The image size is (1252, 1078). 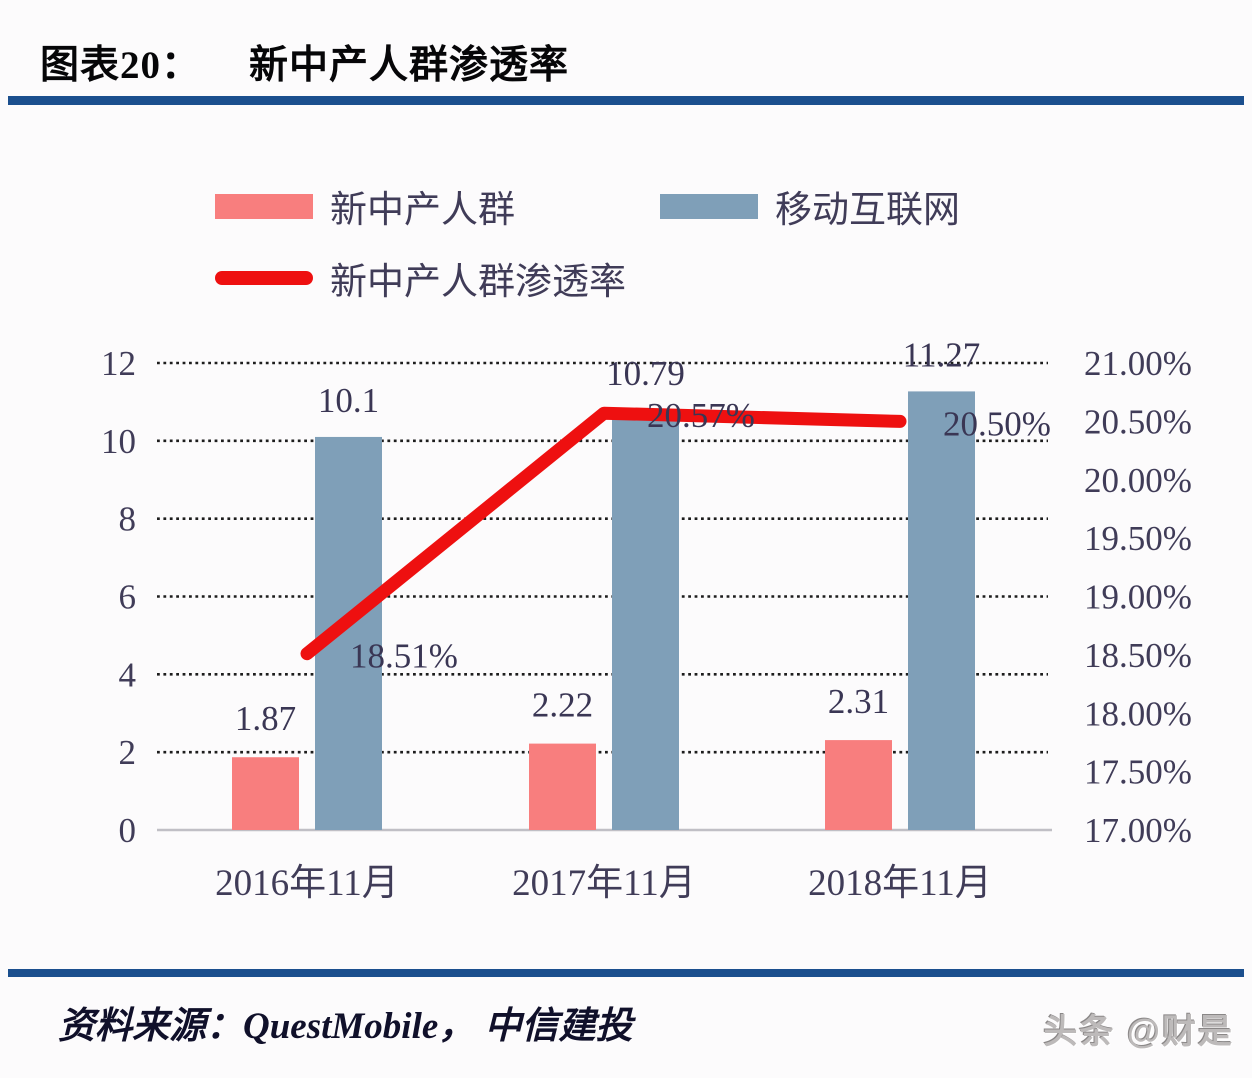 What do you see at coordinates (1138, 713) in the screenshot?
I see `right-axis-tick: 18.00%` at bounding box center [1138, 713].